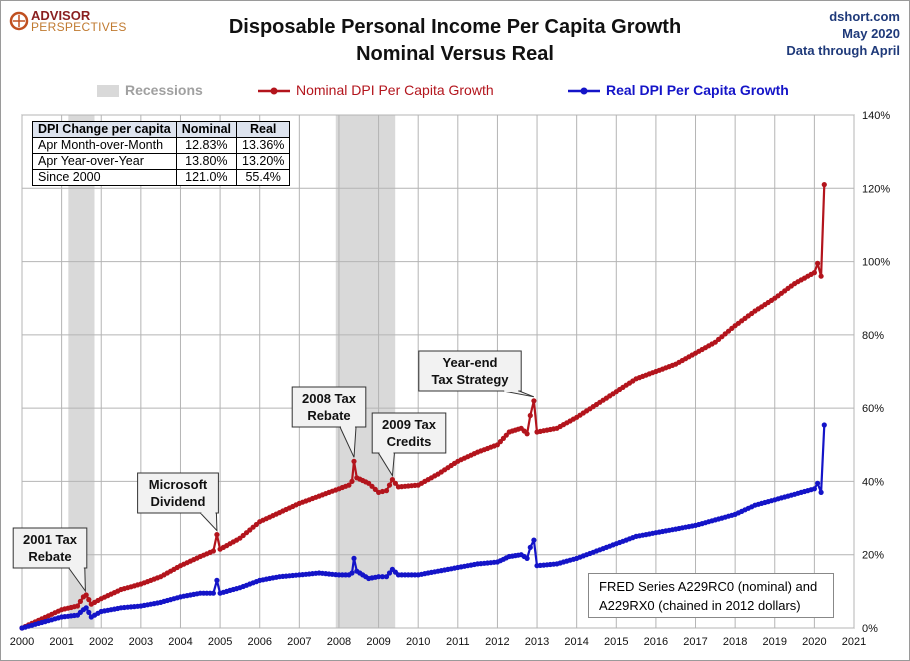 The height and width of the screenshot is (661, 910). What do you see at coordinates (104, 129) in the screenshot?
I see `header-cell: DPI Change per capita` at bounding box center [104, 129].